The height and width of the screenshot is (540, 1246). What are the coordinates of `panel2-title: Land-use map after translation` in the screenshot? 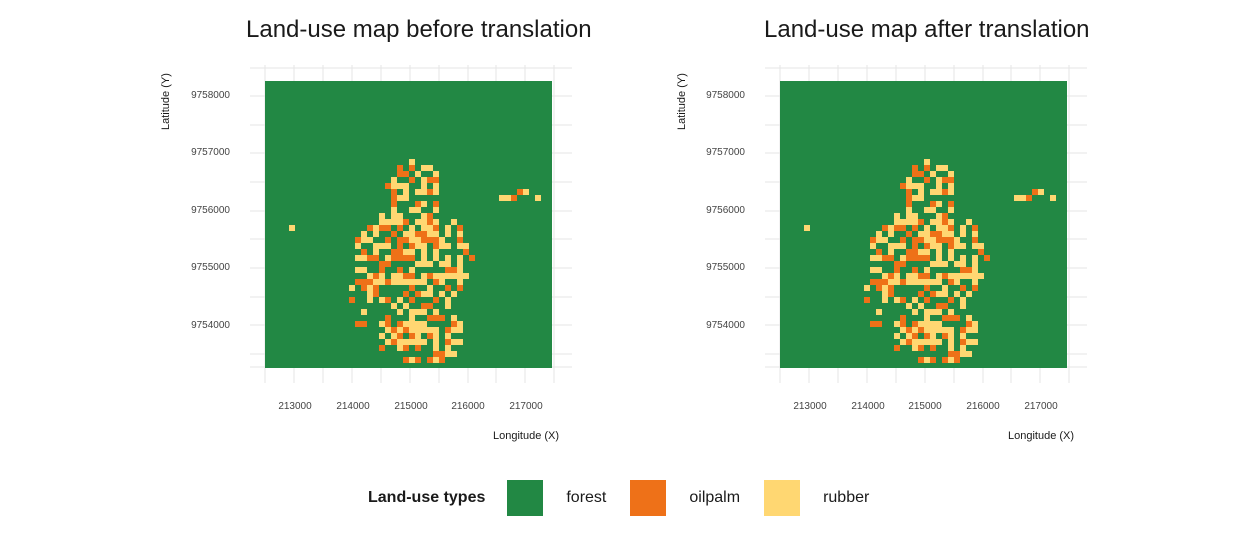 It's located at (927, 29).